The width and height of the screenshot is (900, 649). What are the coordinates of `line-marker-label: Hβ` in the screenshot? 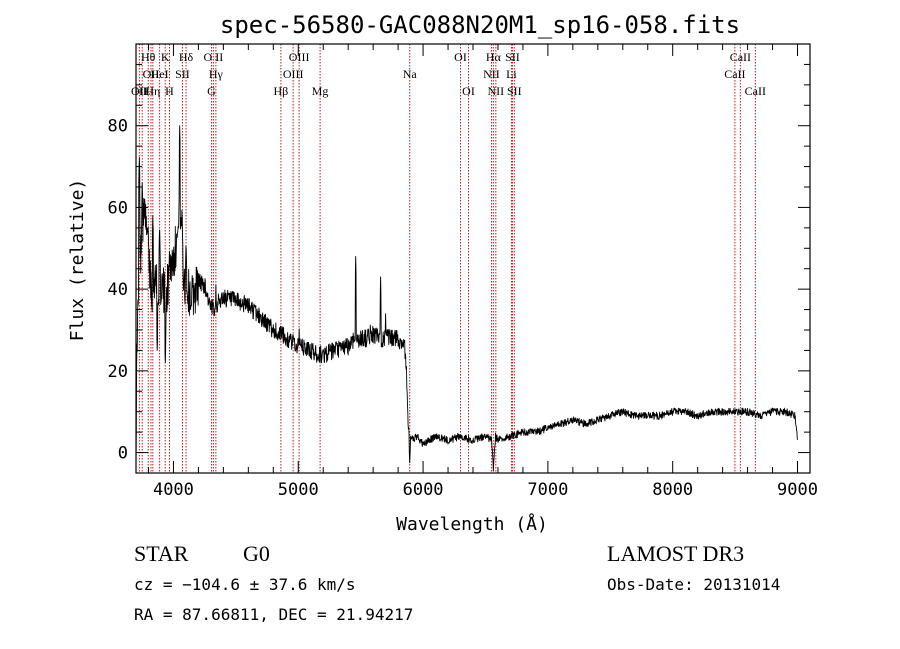 It's located at (281, 91).